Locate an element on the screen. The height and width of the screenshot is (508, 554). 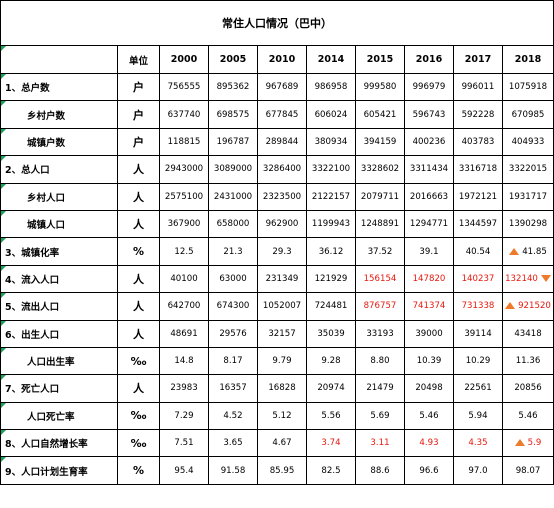
value-cell: 196787 is located at coordinates (233, 142).